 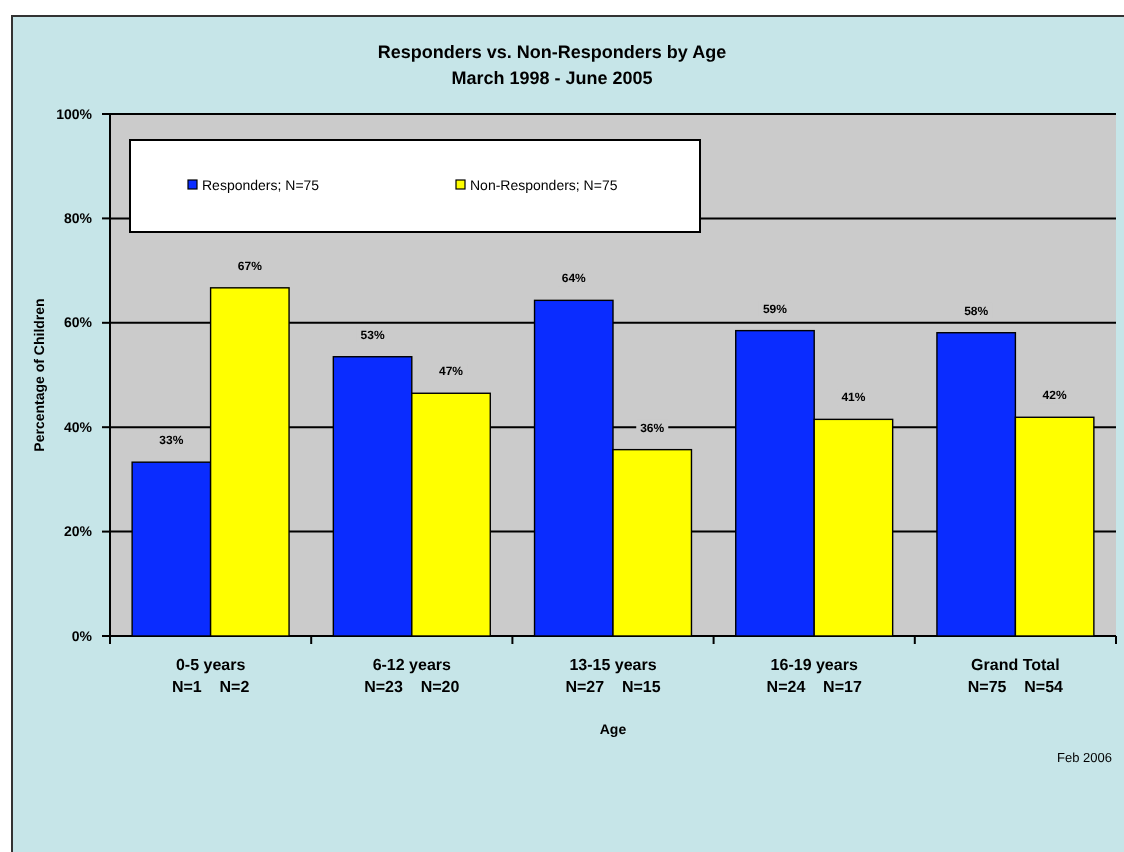 What do you see at coordinates (552, 52) in the screenshot?
I see `chart-title: Responders vs. Non-Responders by Age` at bounding box center [552, 52].